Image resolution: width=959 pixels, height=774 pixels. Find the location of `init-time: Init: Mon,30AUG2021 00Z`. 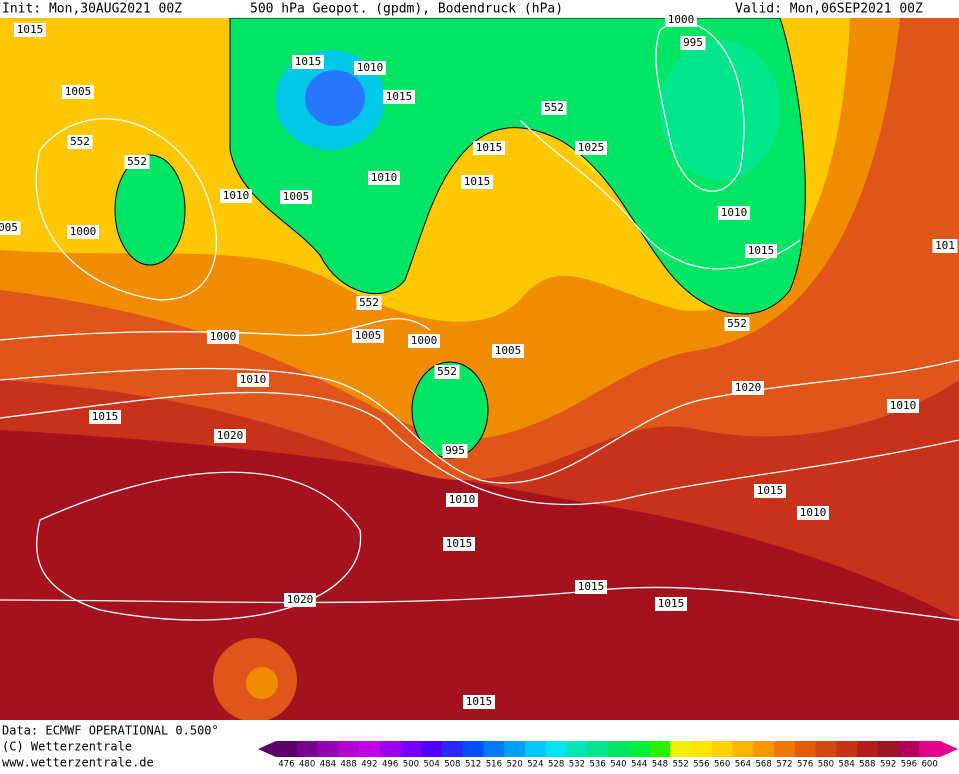

init-time: Init: Mon,30AUG2021 00Z is located at coordinates (92, 9).